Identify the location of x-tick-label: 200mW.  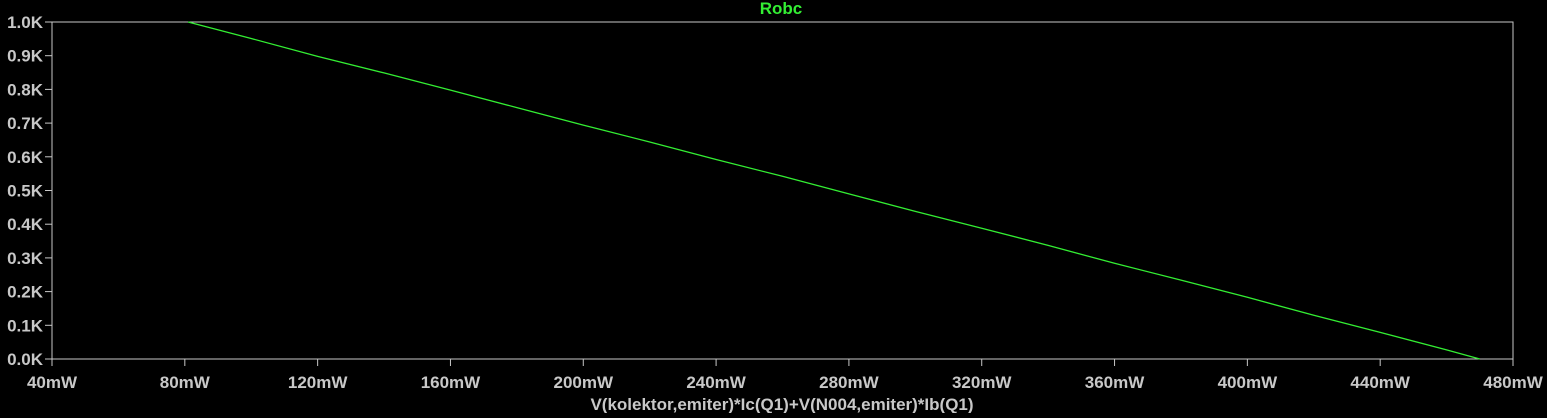
(584, 382).